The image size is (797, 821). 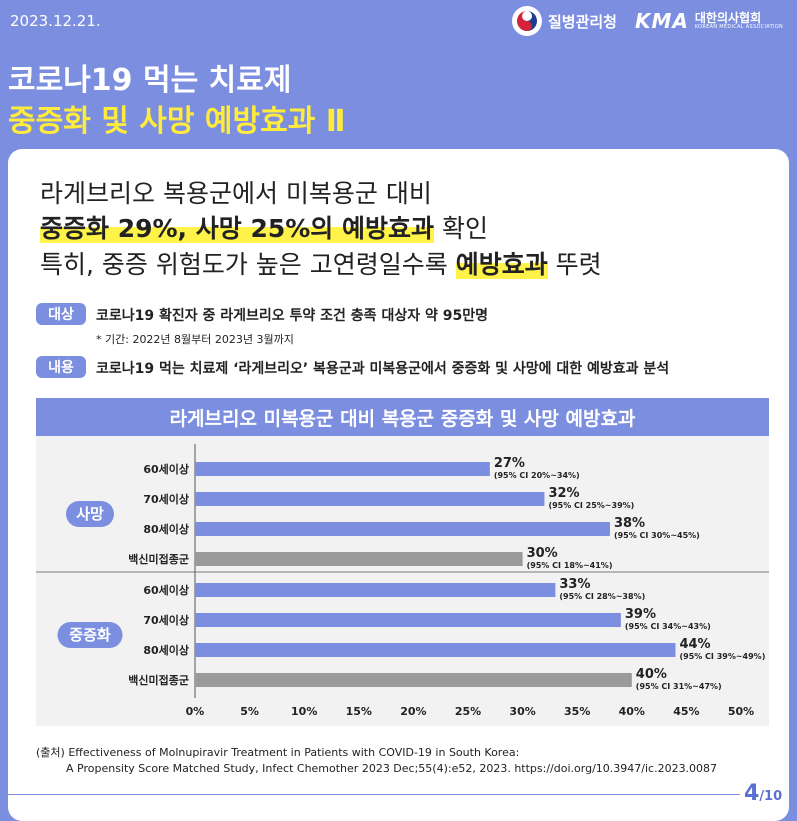 What do you see at coordinates (61, 367) in the screenshot?
I see `content-tag: 내용` at bounding box center [61, 367].